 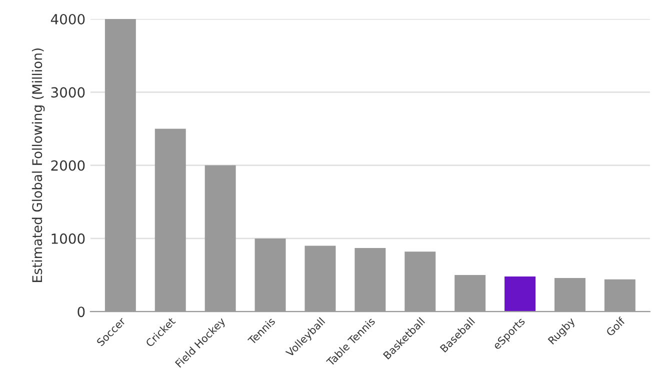 What do you see at coordinates (68, 92) in the screenshot?
I see `y-tick-label: 3000` at bounding box center [68, 92].